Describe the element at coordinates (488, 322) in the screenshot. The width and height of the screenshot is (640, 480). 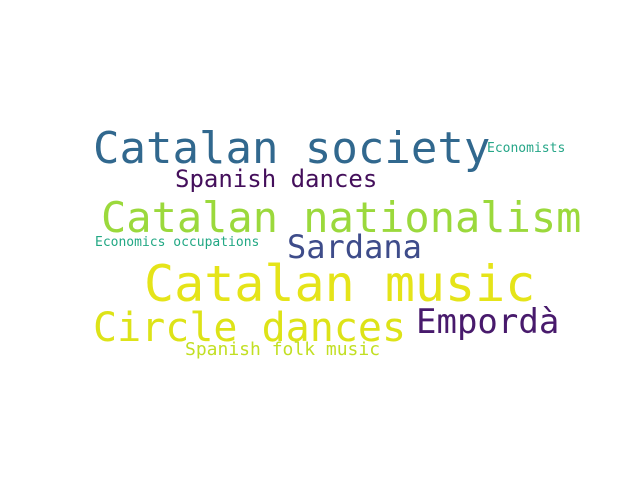
I see `word-emporda: Empordà` at that location.